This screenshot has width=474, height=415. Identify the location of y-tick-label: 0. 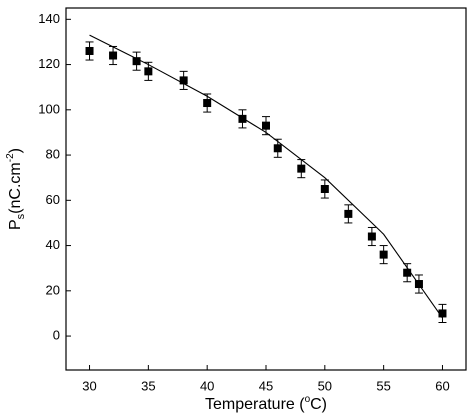
(56, 335).